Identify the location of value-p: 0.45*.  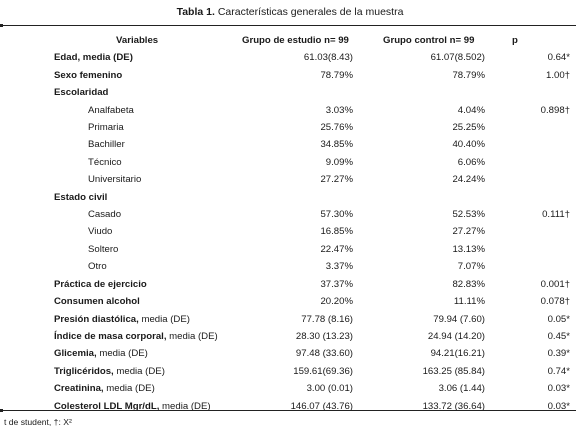
(558, 336).